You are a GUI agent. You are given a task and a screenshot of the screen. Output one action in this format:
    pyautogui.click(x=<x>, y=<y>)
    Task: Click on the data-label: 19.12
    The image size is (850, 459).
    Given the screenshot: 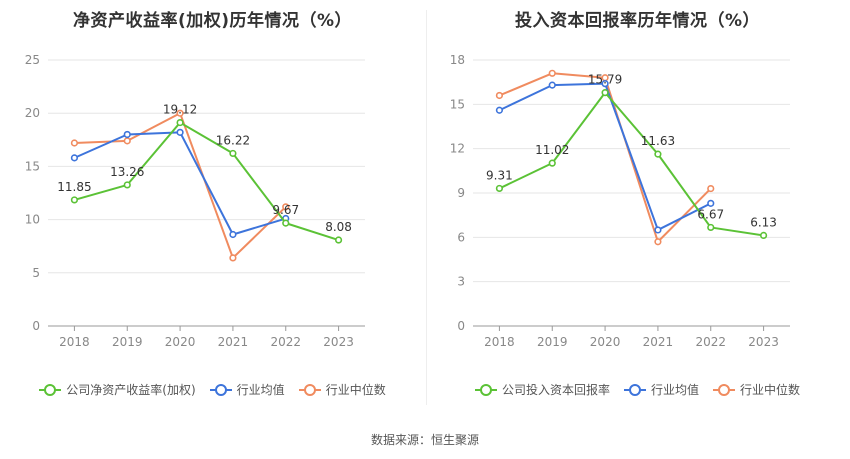 What is the action you would take?
    pyautogui.click(x=180, y=110)
    